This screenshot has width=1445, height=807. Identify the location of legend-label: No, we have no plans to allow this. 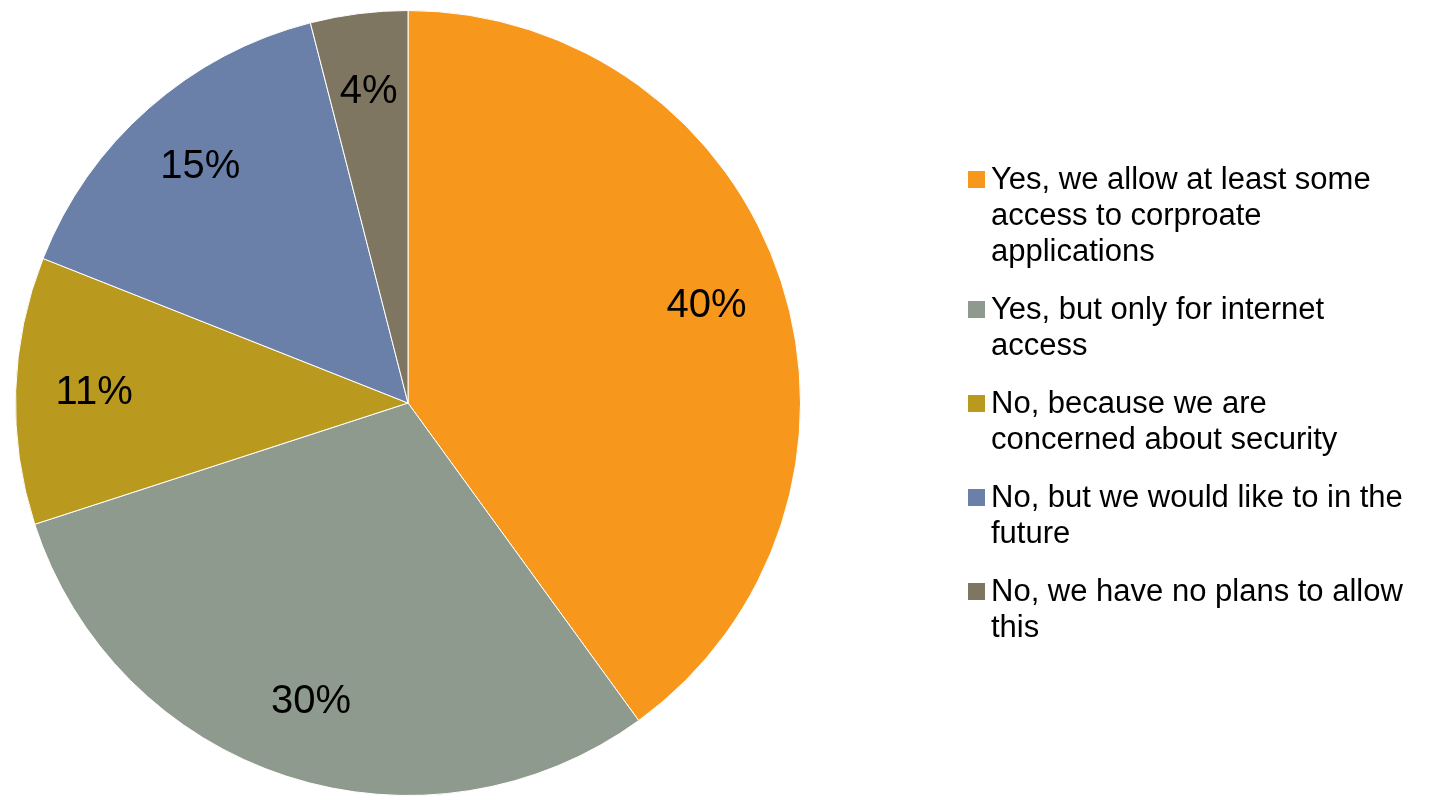
(1197, 609).